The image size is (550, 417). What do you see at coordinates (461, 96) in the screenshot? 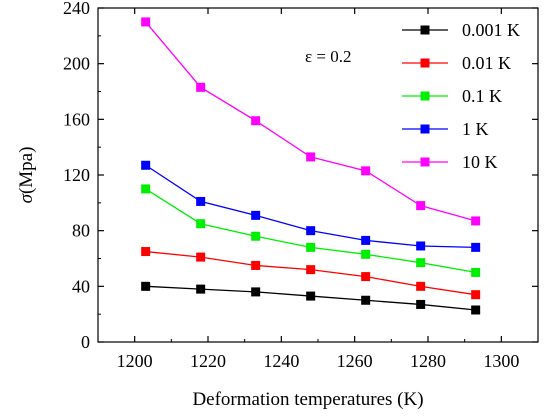
I see `legend: 0.001 K 0.01 K 0.1 K 1 K 10 K` at bounding box center [461, 96].